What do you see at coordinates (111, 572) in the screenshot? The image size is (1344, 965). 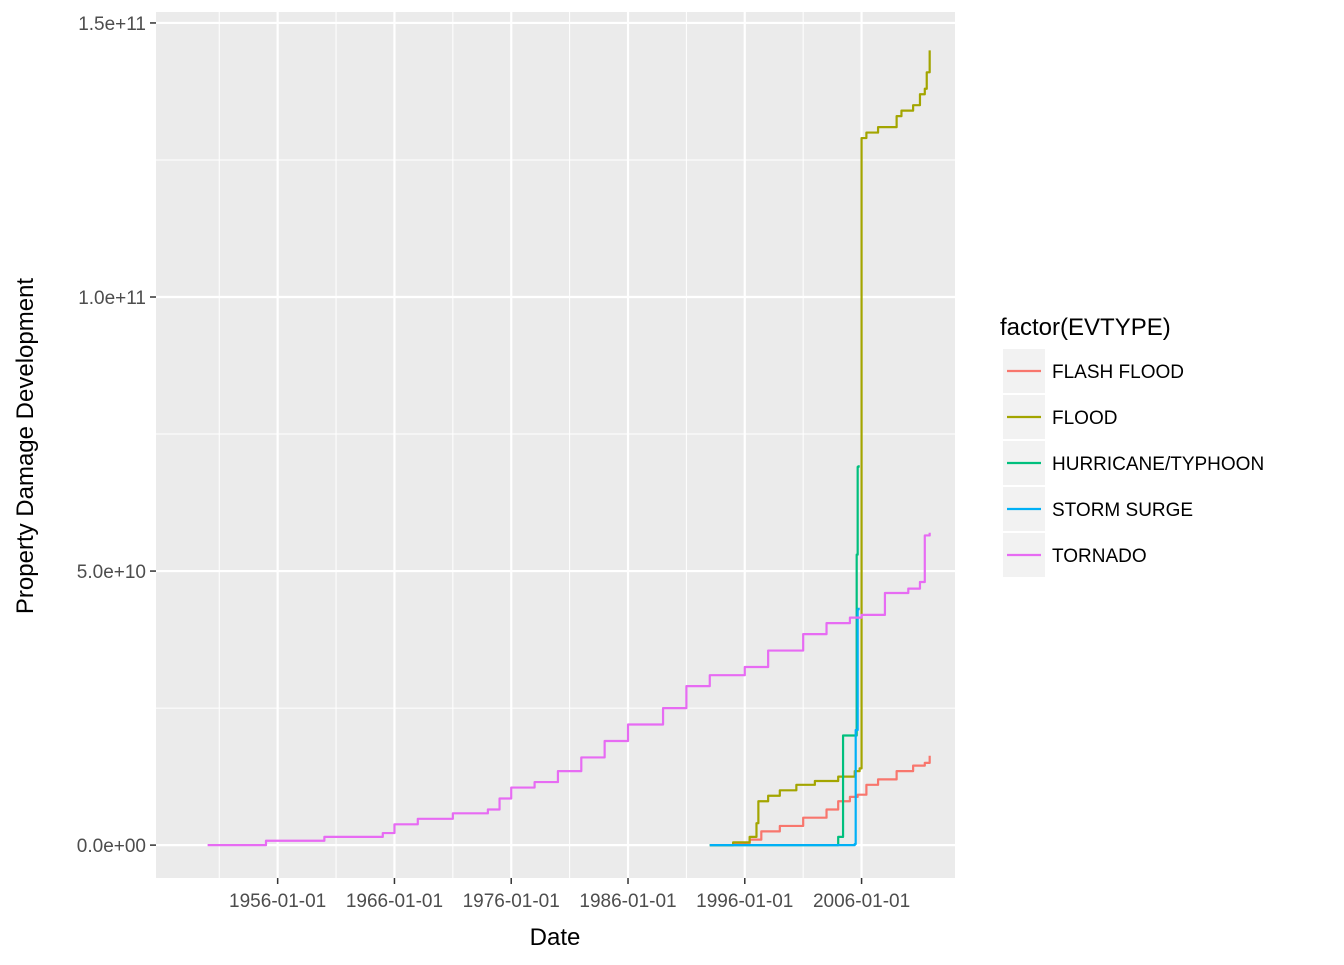 I see `y-tick-label: 5.0e+10` at bounding box center [111, 572].